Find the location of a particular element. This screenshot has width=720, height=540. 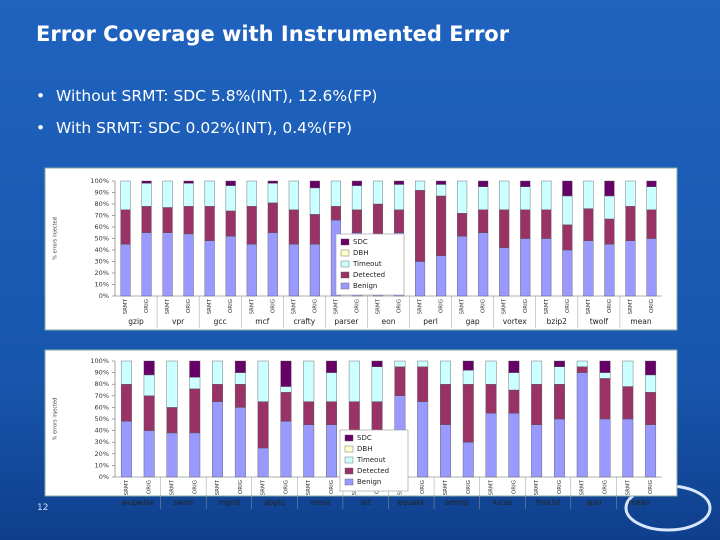

y-axis-label: % errors injected is located at coordinates (56, 419).